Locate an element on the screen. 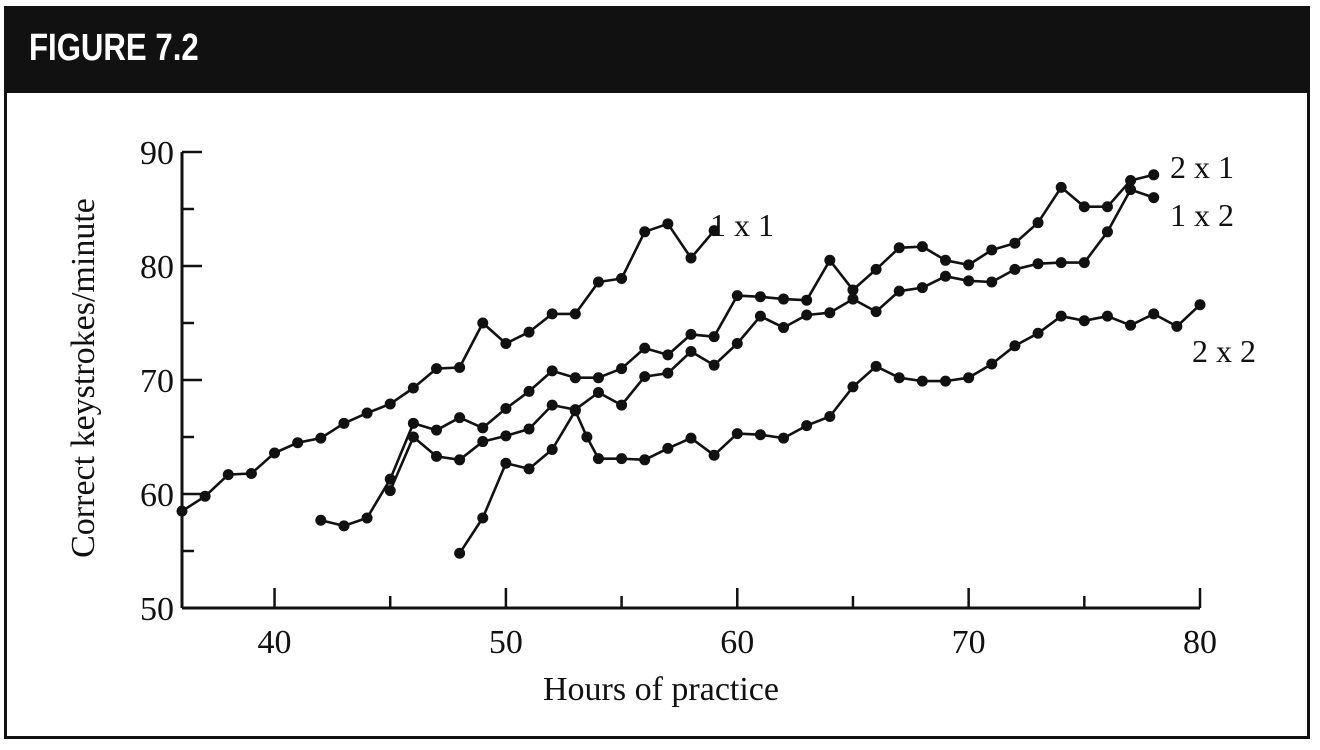 This screenshot has height=750, width=1320. series-label: 1 x 2 is located at coordinates (1202, 215).